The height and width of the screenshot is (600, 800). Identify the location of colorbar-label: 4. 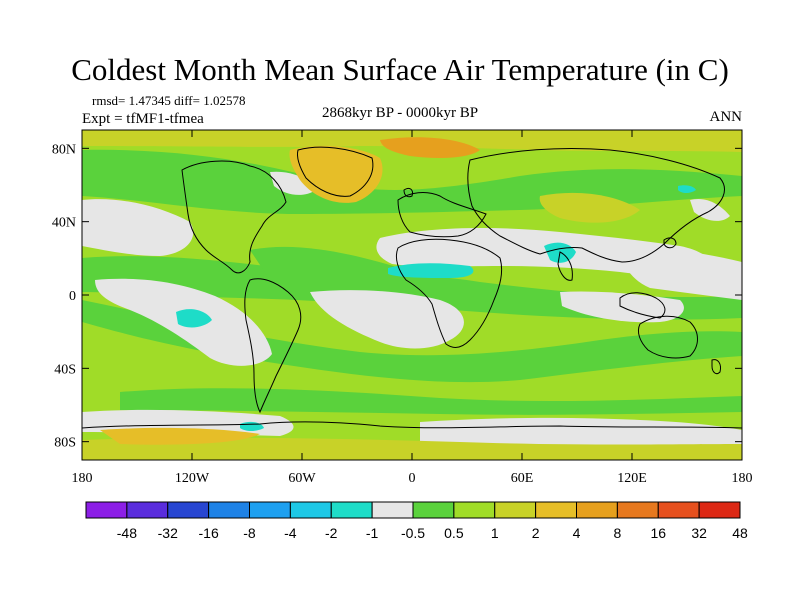
(577, 533).